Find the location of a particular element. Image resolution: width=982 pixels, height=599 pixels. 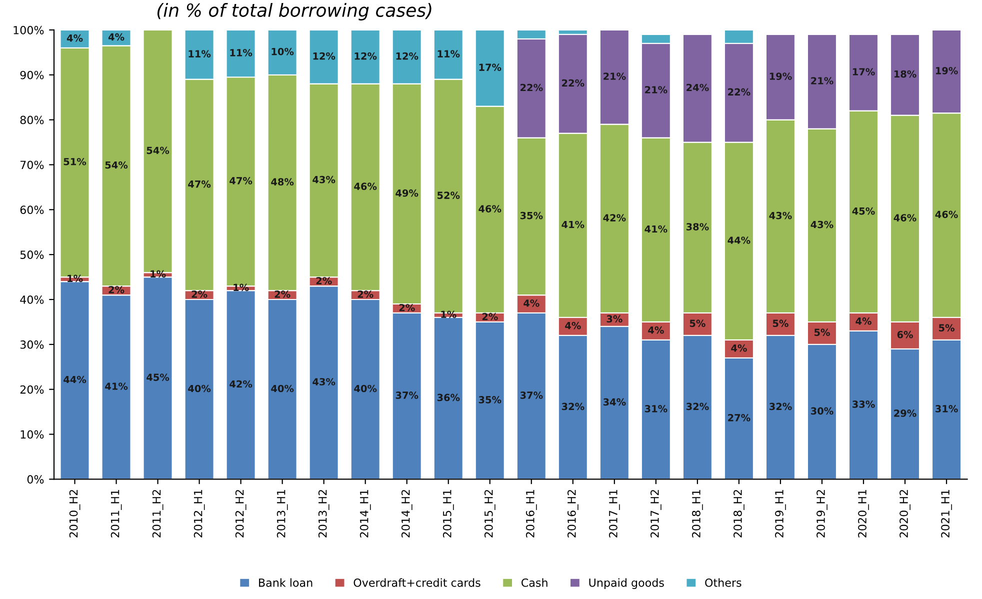

y-tick-label: 30% is located at coordinates (32, 344).